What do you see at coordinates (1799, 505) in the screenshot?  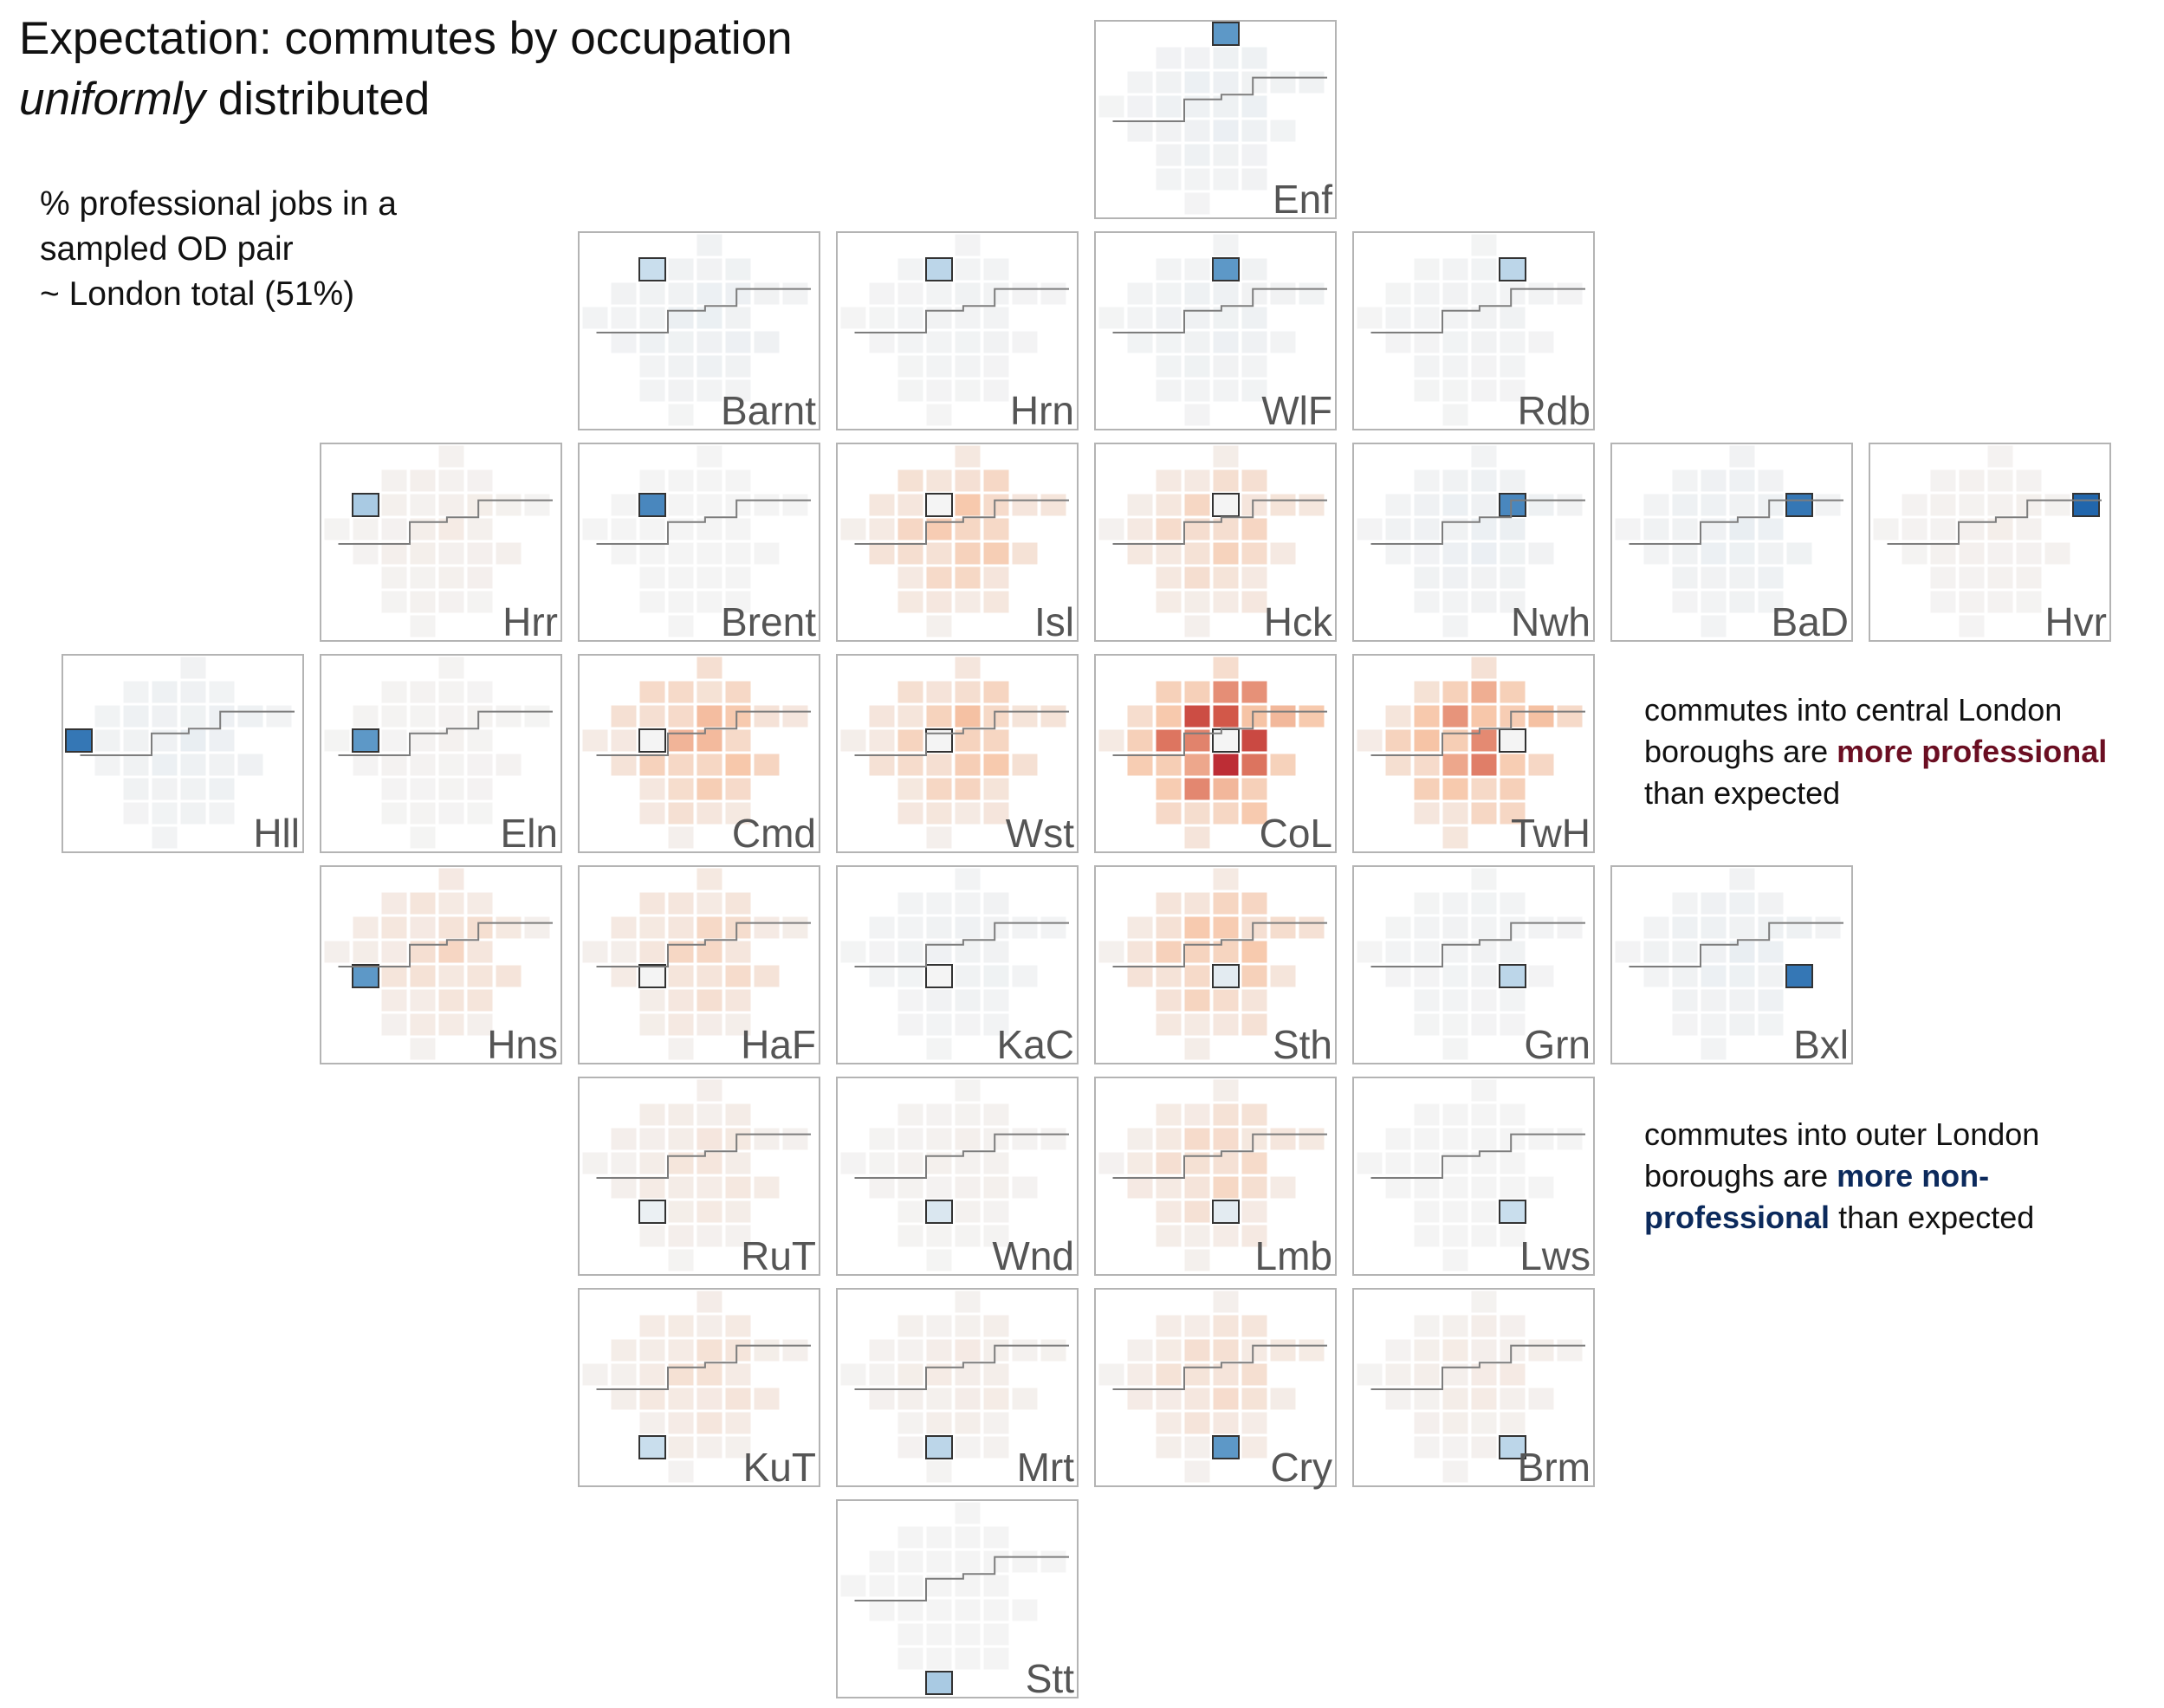 I see `cell-selected-bad` at bounding box center [1799, 505].